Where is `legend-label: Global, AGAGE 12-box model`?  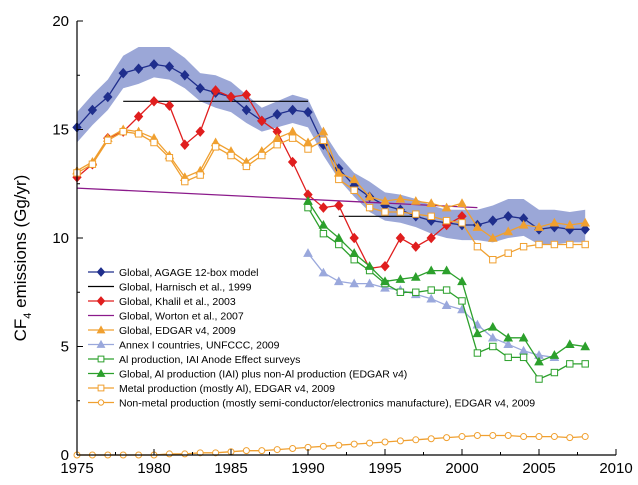
legend-label: Global, AGAGE 12-box model is located at coordinates (189, 273).